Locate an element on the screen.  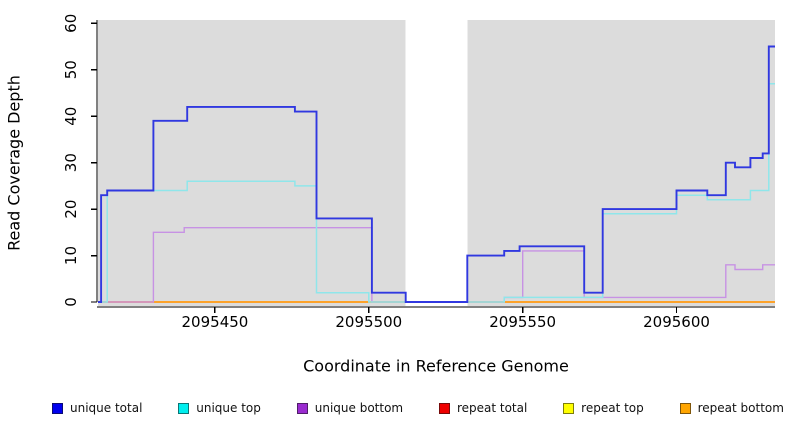
legend-item-repeat-total: repeat total is located at coordinates (483, 408).